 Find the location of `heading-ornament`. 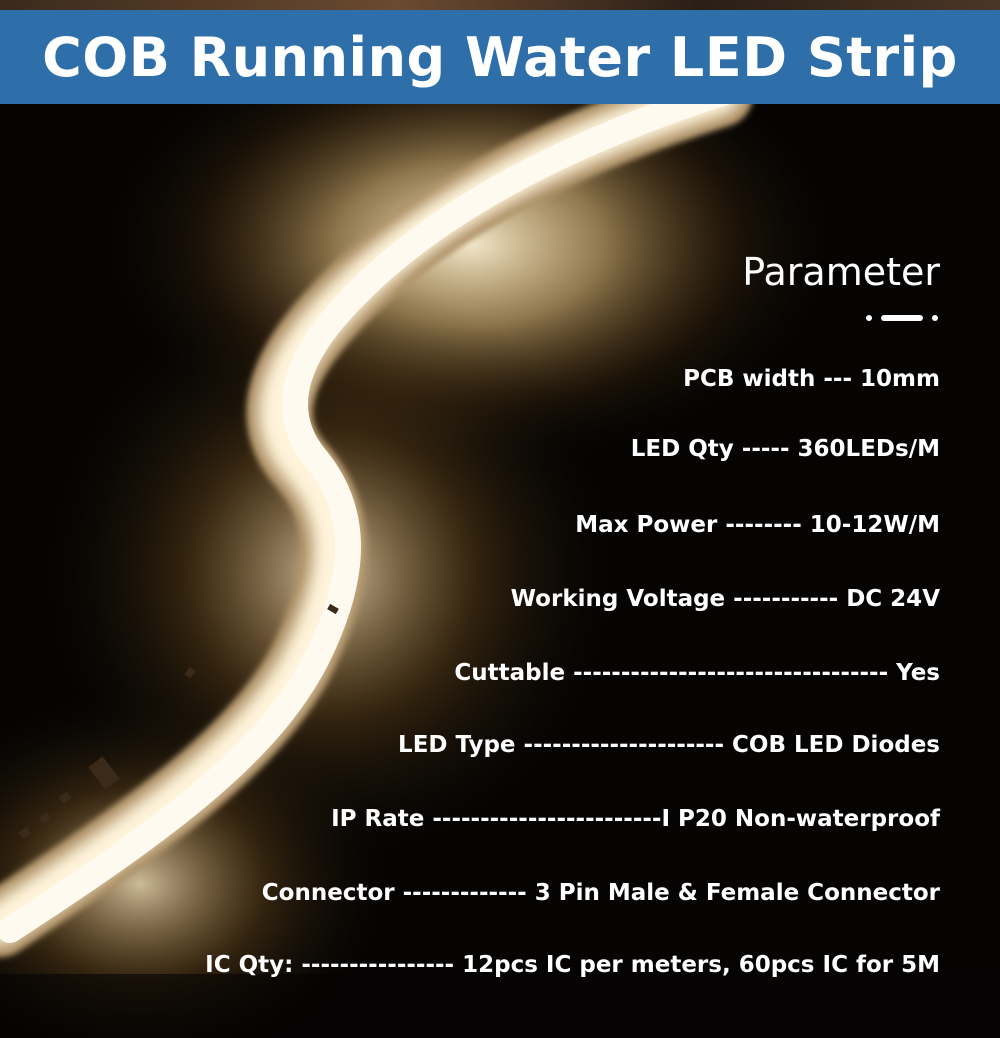

heading-ornament is located at coordinates (902, 318).